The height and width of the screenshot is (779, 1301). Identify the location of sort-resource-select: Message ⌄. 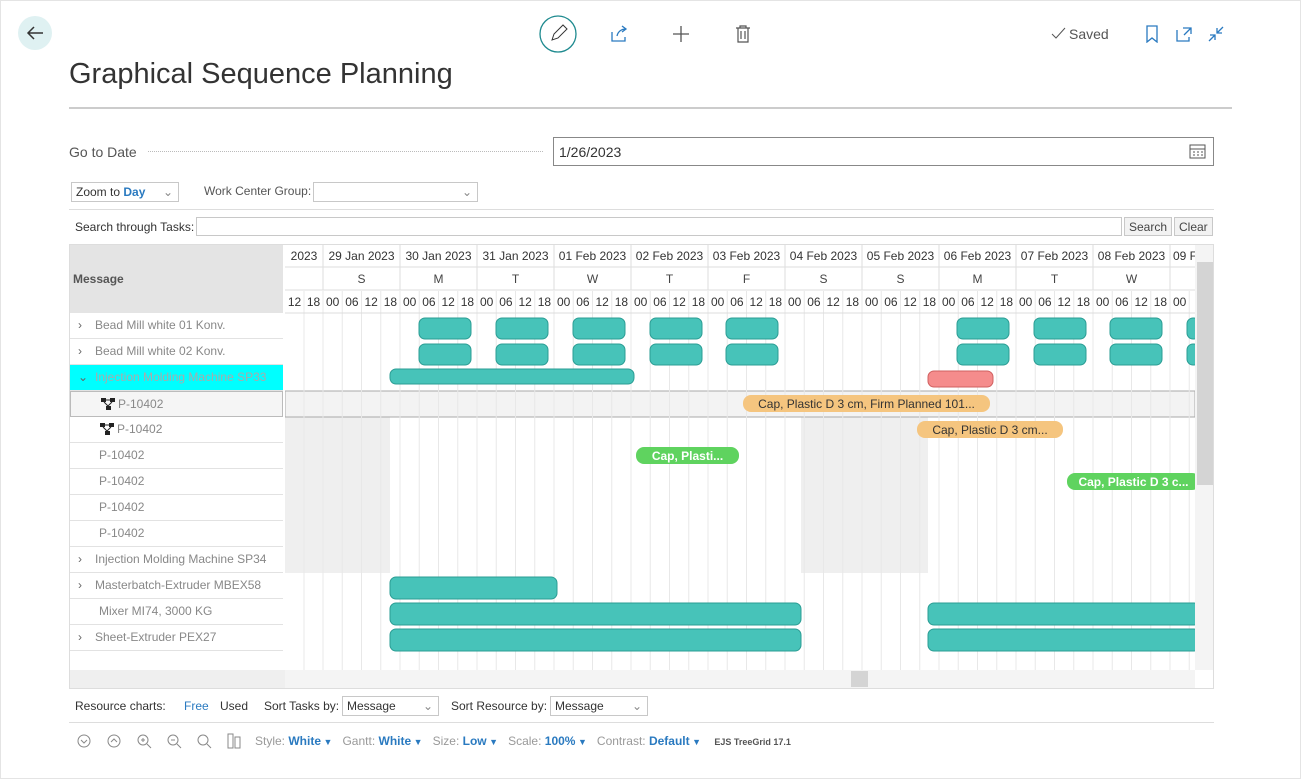
(599, 706).